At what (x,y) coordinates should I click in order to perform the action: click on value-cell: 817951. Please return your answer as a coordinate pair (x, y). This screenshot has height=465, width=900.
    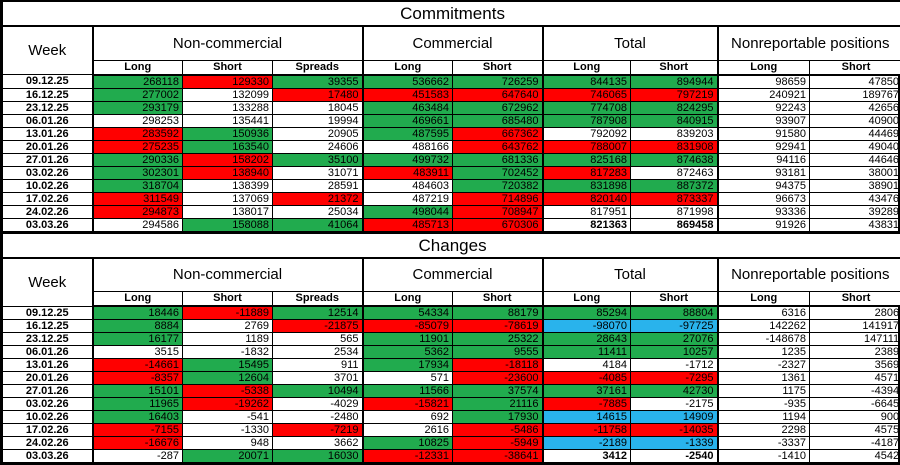
    Looking at the image, I should click on (587, 211).